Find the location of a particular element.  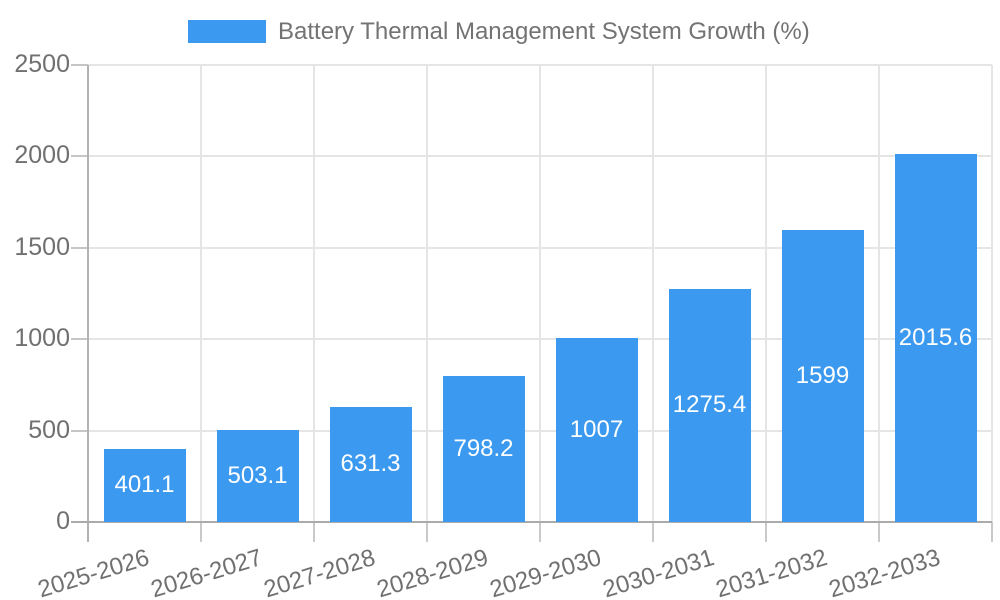

bar-2025-2026 is located at coordinates (144, 485).